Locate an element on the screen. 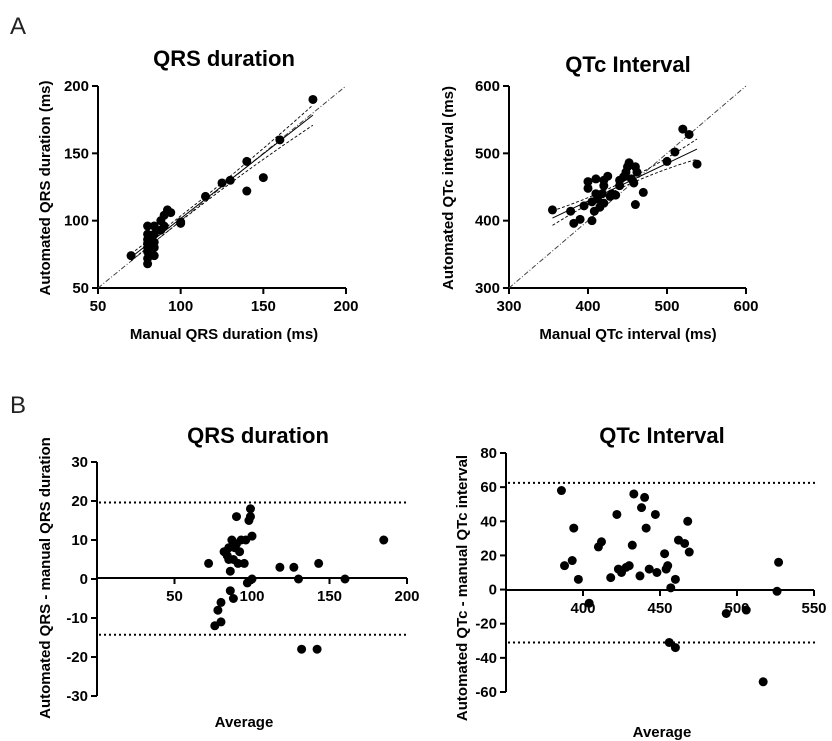  x-tick-label: 550 is located at coordinates (813, 608).